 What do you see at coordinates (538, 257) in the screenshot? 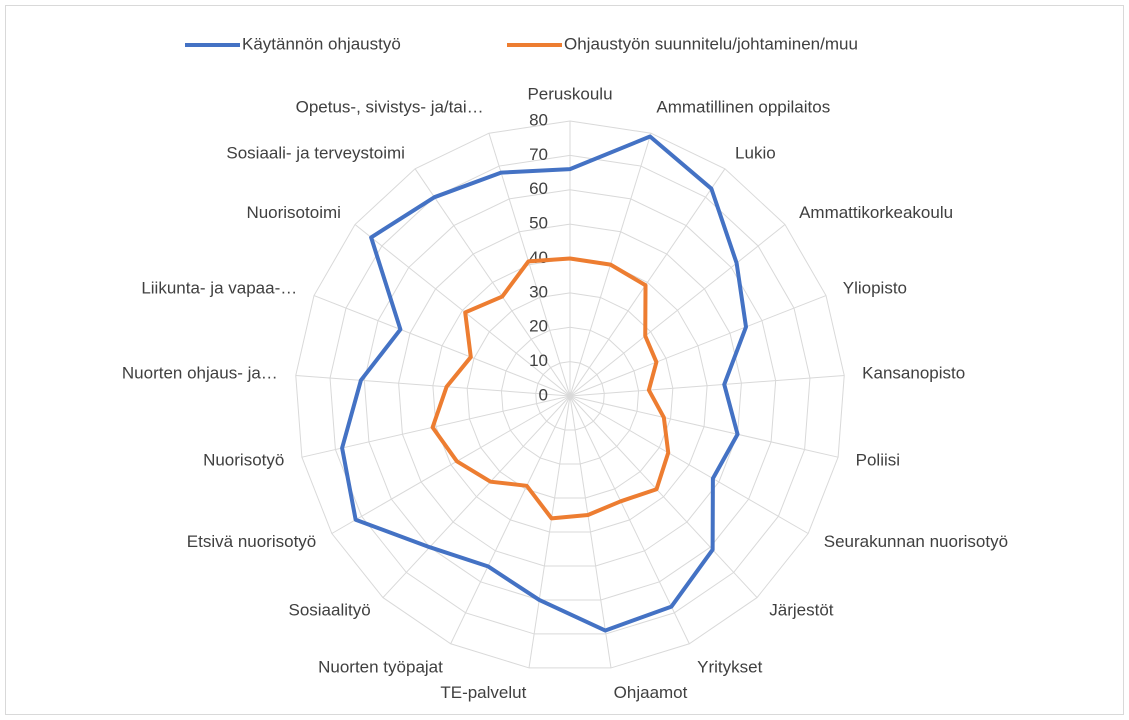
I see `tick-label: 40` at bounding box center [538, 257].